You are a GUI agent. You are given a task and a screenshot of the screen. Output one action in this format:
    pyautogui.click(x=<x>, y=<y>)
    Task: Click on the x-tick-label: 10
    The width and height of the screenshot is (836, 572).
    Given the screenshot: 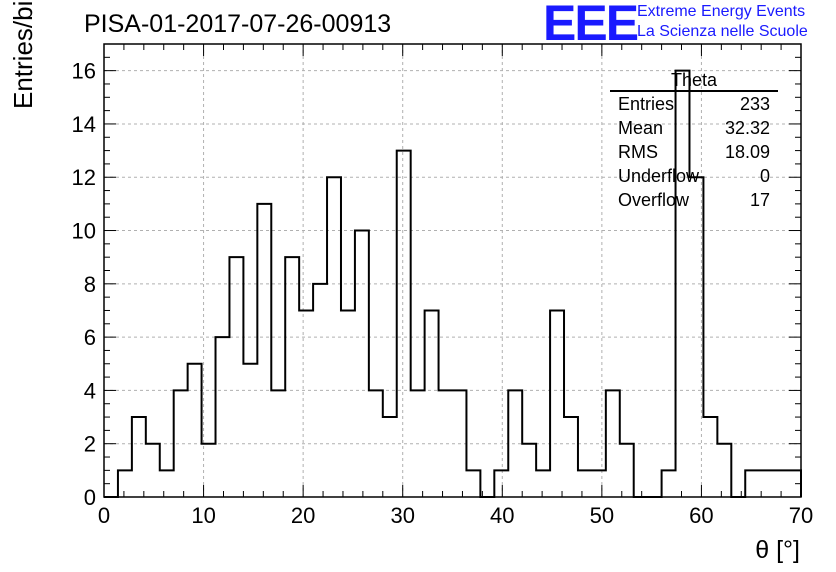 What is the action you would take?
    pyautogui.click(x=203, y=515)
    